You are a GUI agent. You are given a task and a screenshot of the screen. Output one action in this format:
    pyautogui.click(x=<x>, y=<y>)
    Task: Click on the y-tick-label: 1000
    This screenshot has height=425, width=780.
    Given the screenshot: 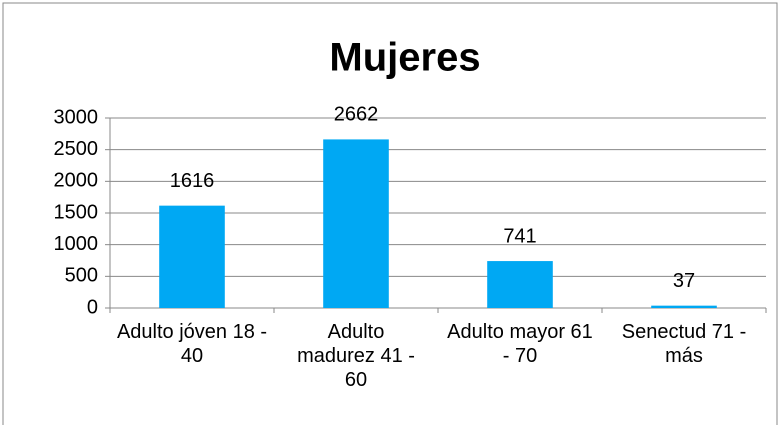 What is the action you would take?
    pyautogui.click(x=76, y=244)
    